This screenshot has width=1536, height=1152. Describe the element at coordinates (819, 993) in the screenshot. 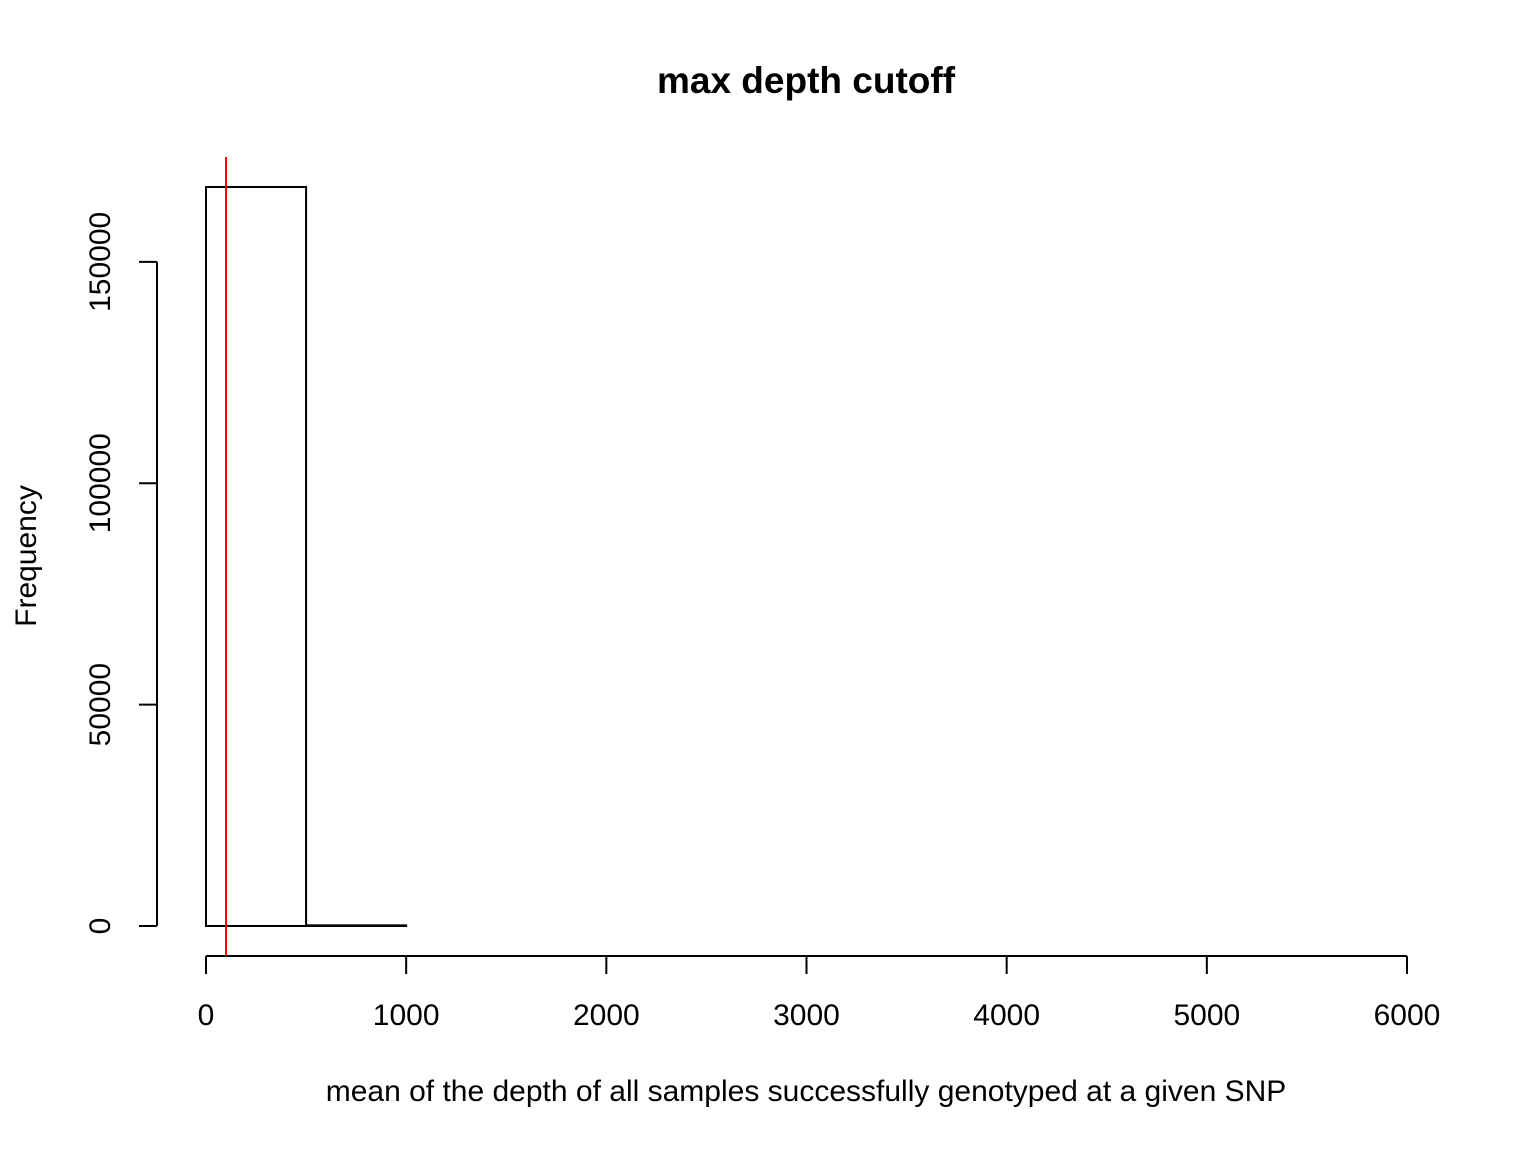

I see `x-axis: 0 1000 2000 3000 4000 5000 6000` at that location.